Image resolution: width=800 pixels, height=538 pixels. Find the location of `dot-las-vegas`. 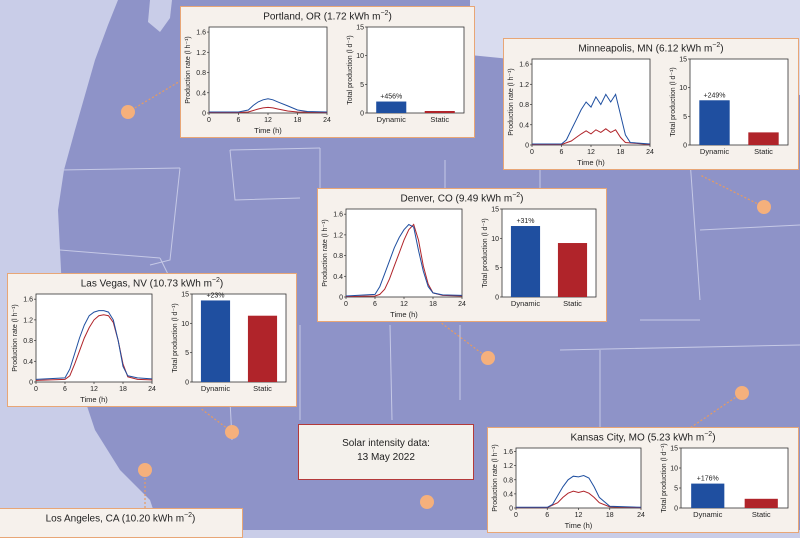

dot-las-vegas is located at coordinates (232, 432).